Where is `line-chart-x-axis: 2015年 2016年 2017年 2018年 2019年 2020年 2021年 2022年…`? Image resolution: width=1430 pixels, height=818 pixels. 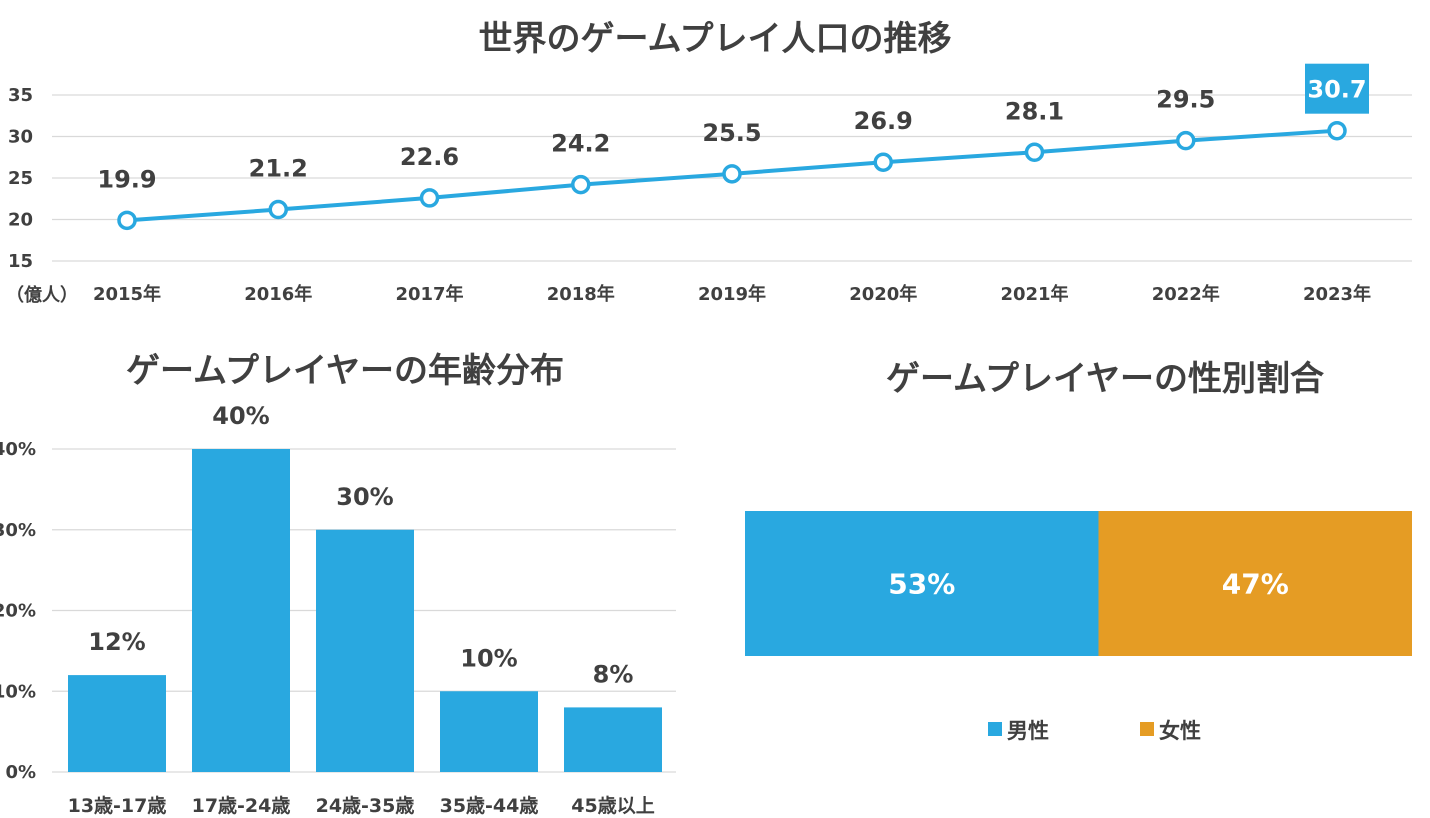 line-chart-x-axis: 2015年 2016年 2017年 2018年 2019年 2020年 2021年 2022年… is located at coordinates (732, 294).